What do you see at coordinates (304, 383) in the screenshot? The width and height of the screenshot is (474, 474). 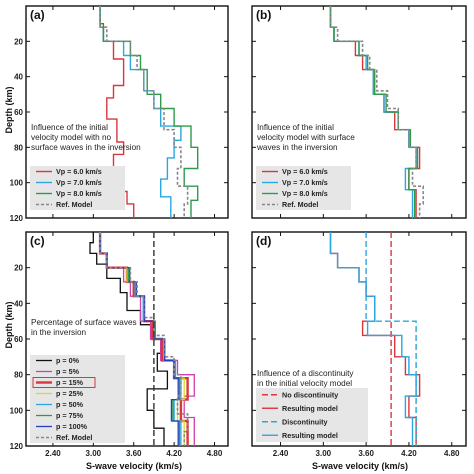 I see `panel-note-line: in the initial velocity model` at bounding box center [304, 383].